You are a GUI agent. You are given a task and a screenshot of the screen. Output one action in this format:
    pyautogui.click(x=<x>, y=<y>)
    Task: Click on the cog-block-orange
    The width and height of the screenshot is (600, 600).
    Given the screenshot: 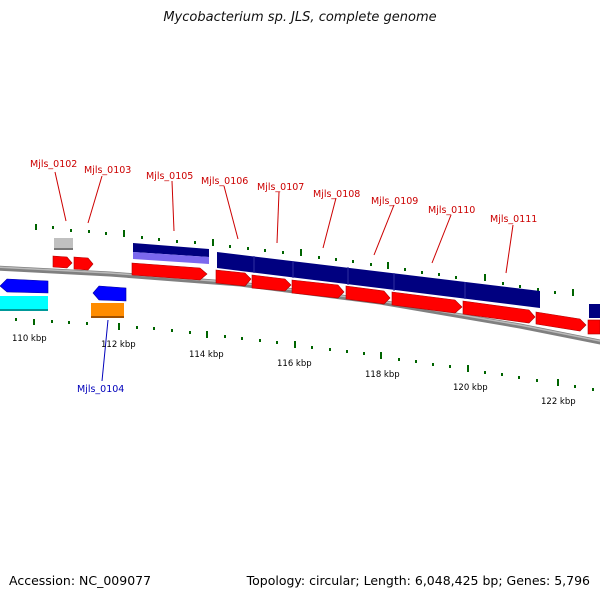 What is the action you would take?
    pyautogui.click(x=107, y=310)
    